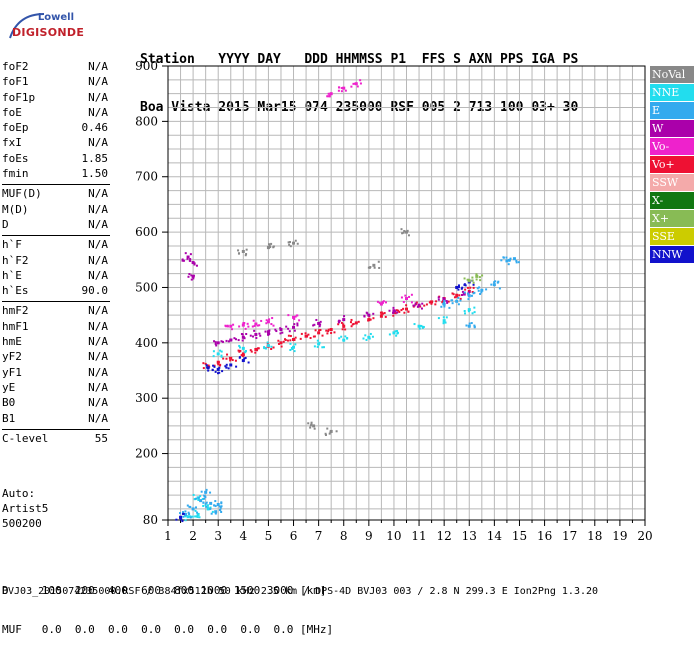  Describe the element at coordinates (56, 82) in the screenshot. I see `param-row: foF1 N/A` at that location.